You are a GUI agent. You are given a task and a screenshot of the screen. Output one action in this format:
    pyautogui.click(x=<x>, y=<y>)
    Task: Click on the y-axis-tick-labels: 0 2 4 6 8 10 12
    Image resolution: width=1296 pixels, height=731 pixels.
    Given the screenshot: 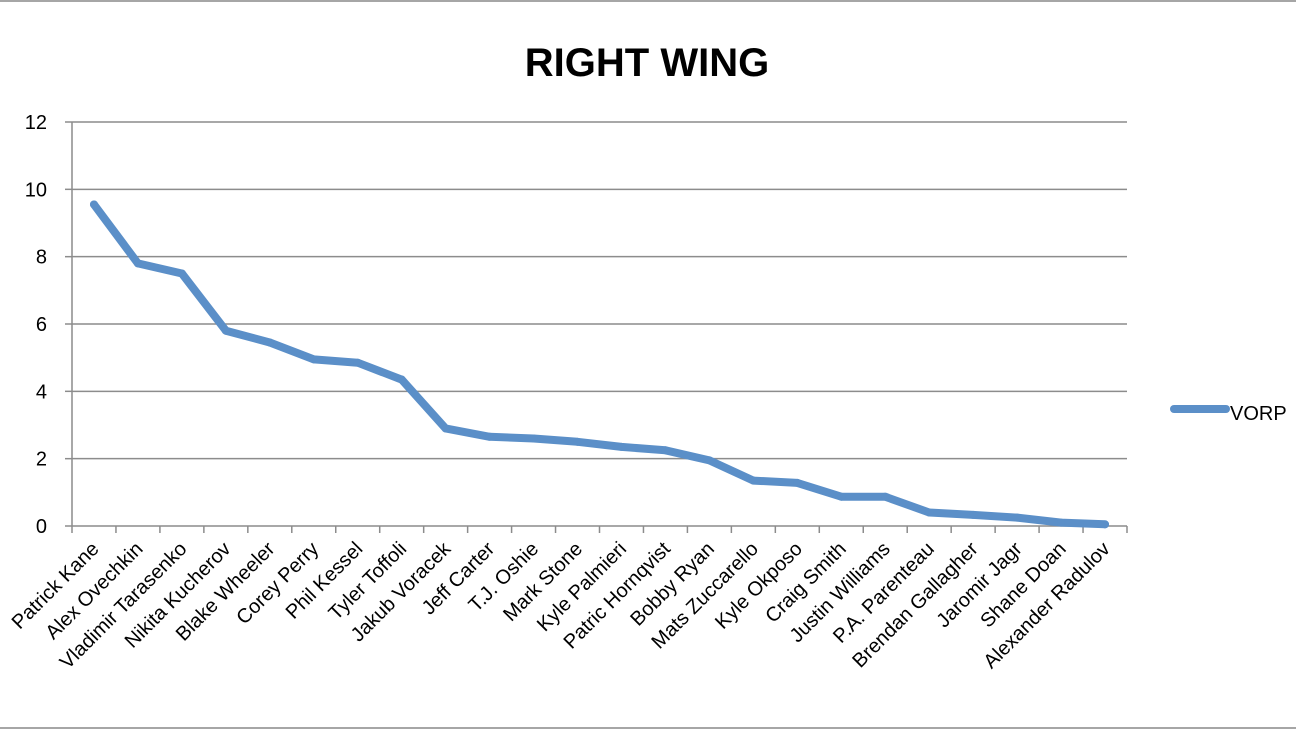 What is the action you would take?
    pyautogui.click(x=36, y=325)
    